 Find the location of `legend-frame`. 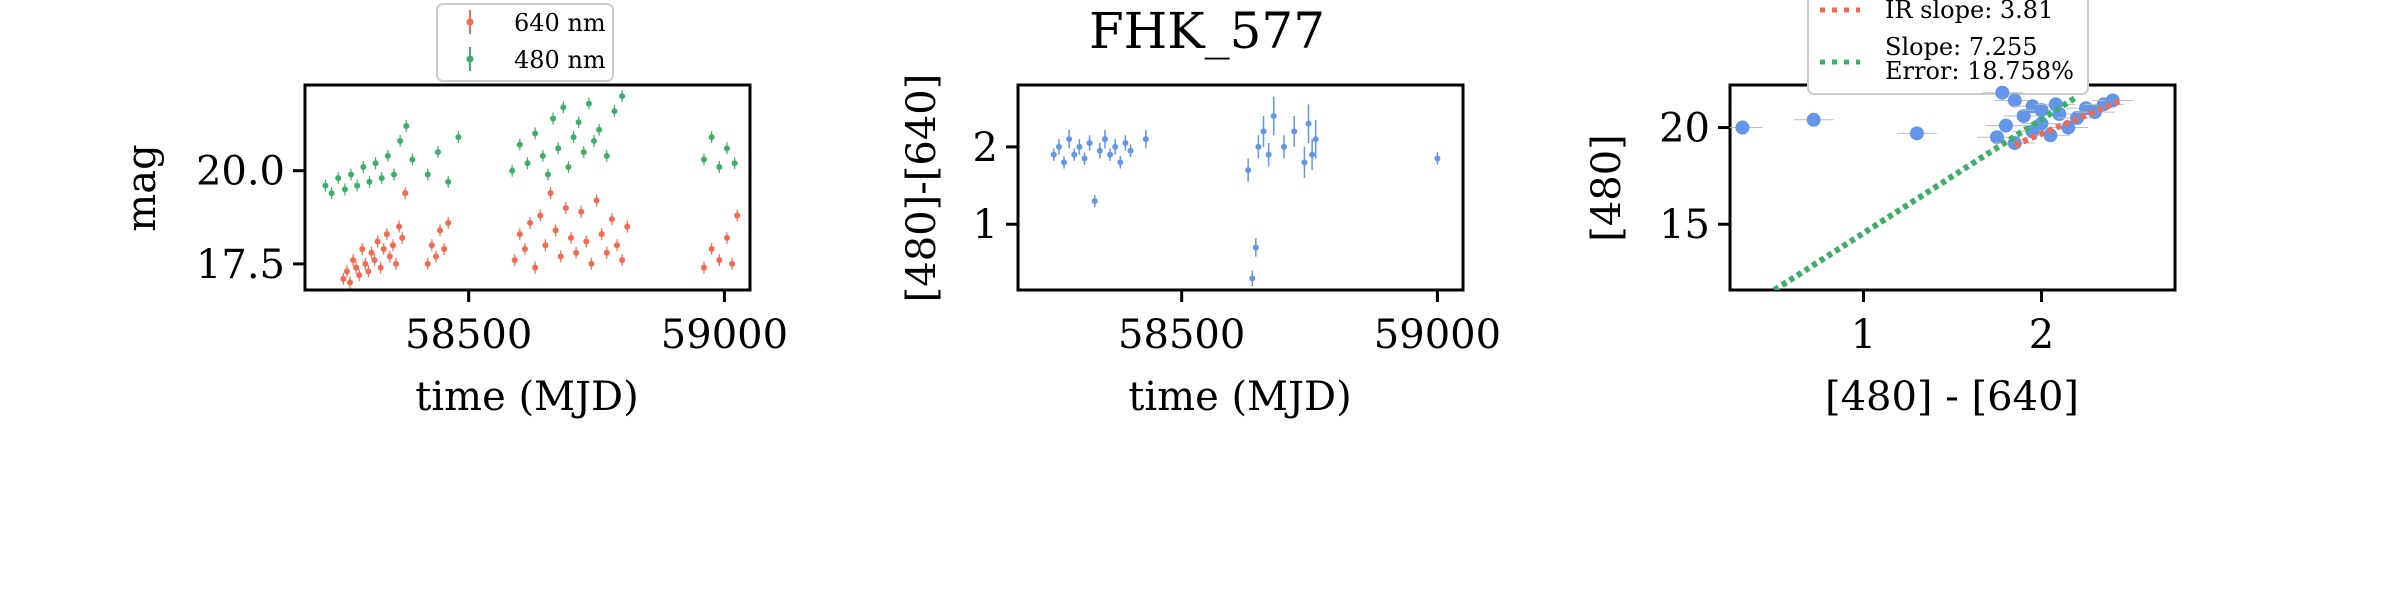

legend-frame is located at coordinates (525, 42).